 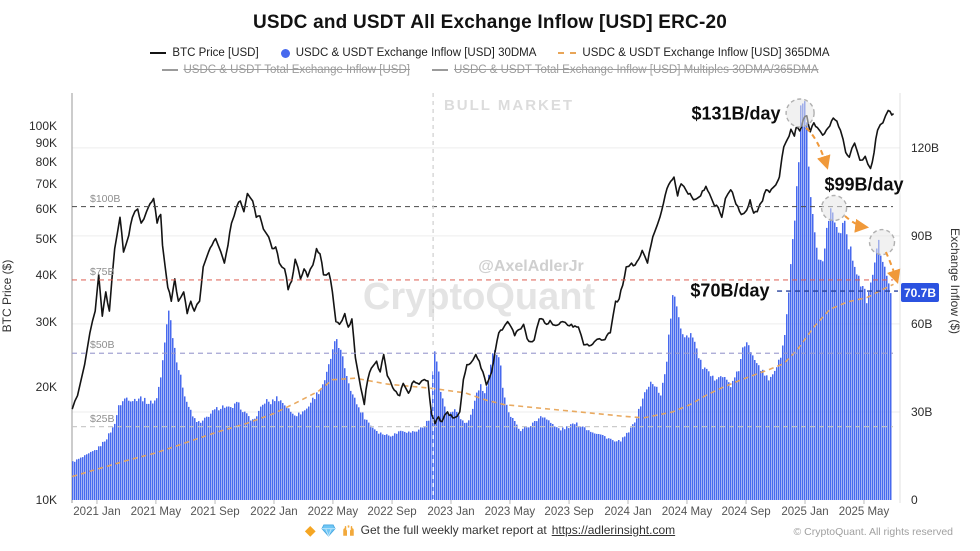 What do you see at coordinates (453, 530) in the screenshot?
I see `footer-report-text: Get the full weekly market report at` at bounding box center [453, 530].